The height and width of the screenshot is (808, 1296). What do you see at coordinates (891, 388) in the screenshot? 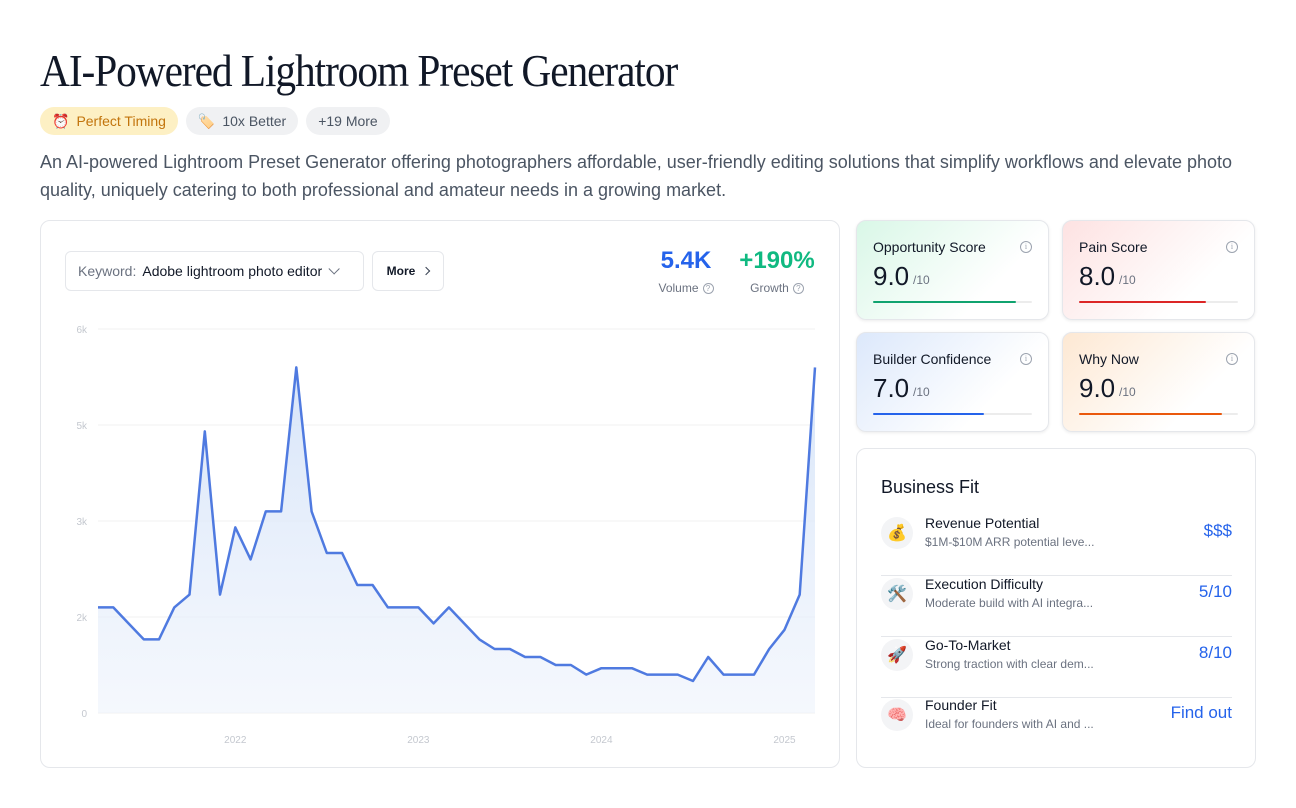
I see `score-value: 7.0` at bounding box center [891, 388].